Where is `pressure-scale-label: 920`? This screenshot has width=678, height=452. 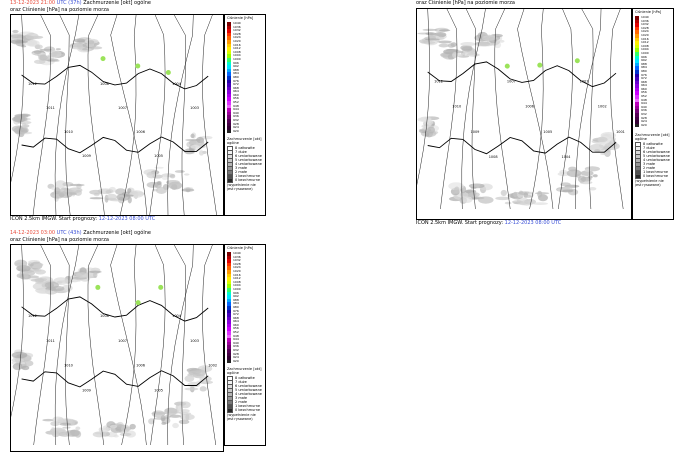 pressure-scale-label: 920 is located at coordinates (645, 126).